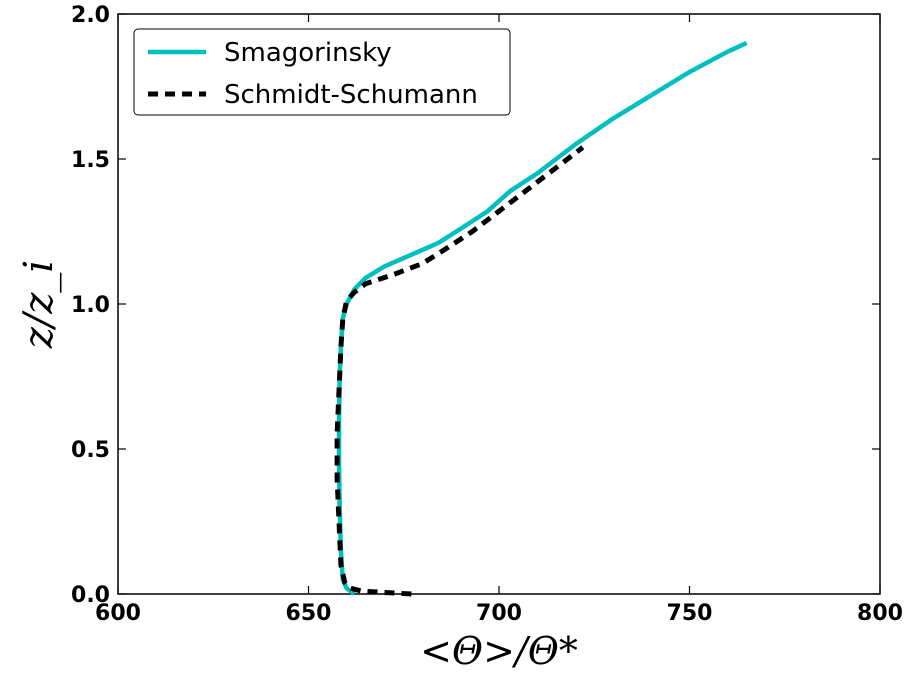  Describe the element at coordinates (90, 160) in the screenshot. I see `y-tick-label: 1.5` at that location.